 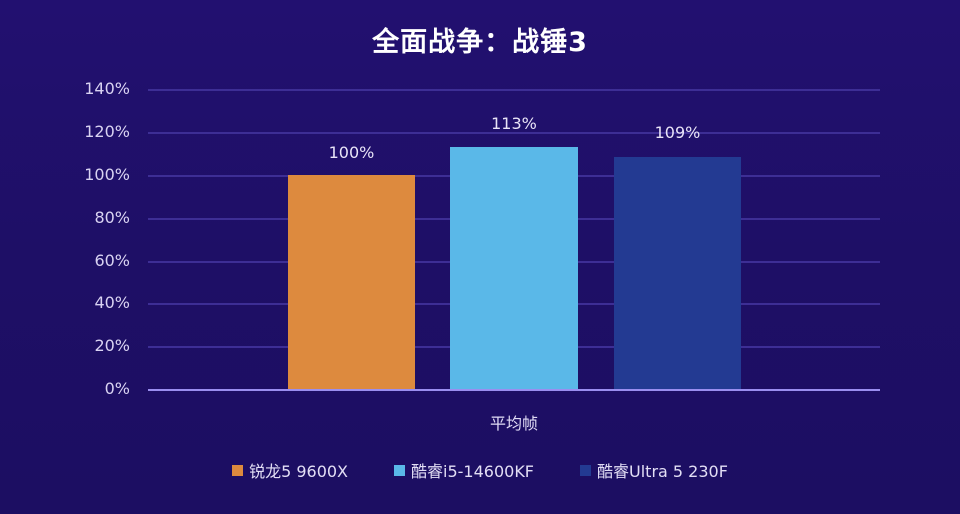 I want to click on ytick-80: 80%, so click(x=112, y=217).